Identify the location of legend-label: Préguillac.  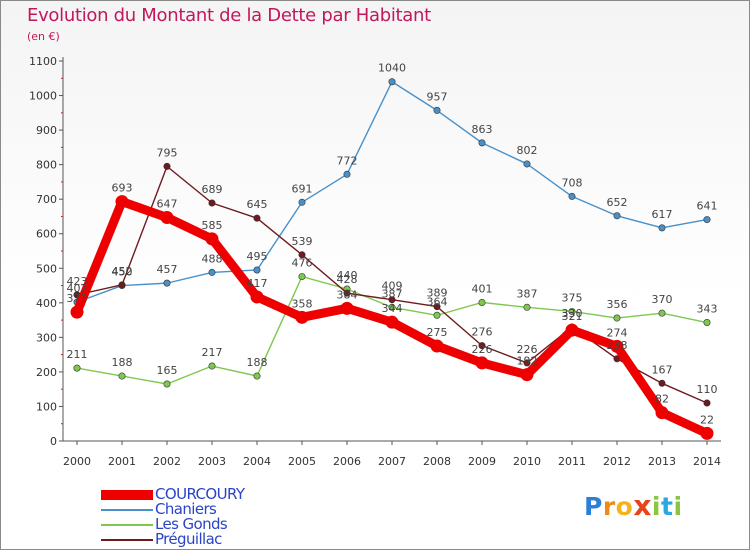
(188, 539).